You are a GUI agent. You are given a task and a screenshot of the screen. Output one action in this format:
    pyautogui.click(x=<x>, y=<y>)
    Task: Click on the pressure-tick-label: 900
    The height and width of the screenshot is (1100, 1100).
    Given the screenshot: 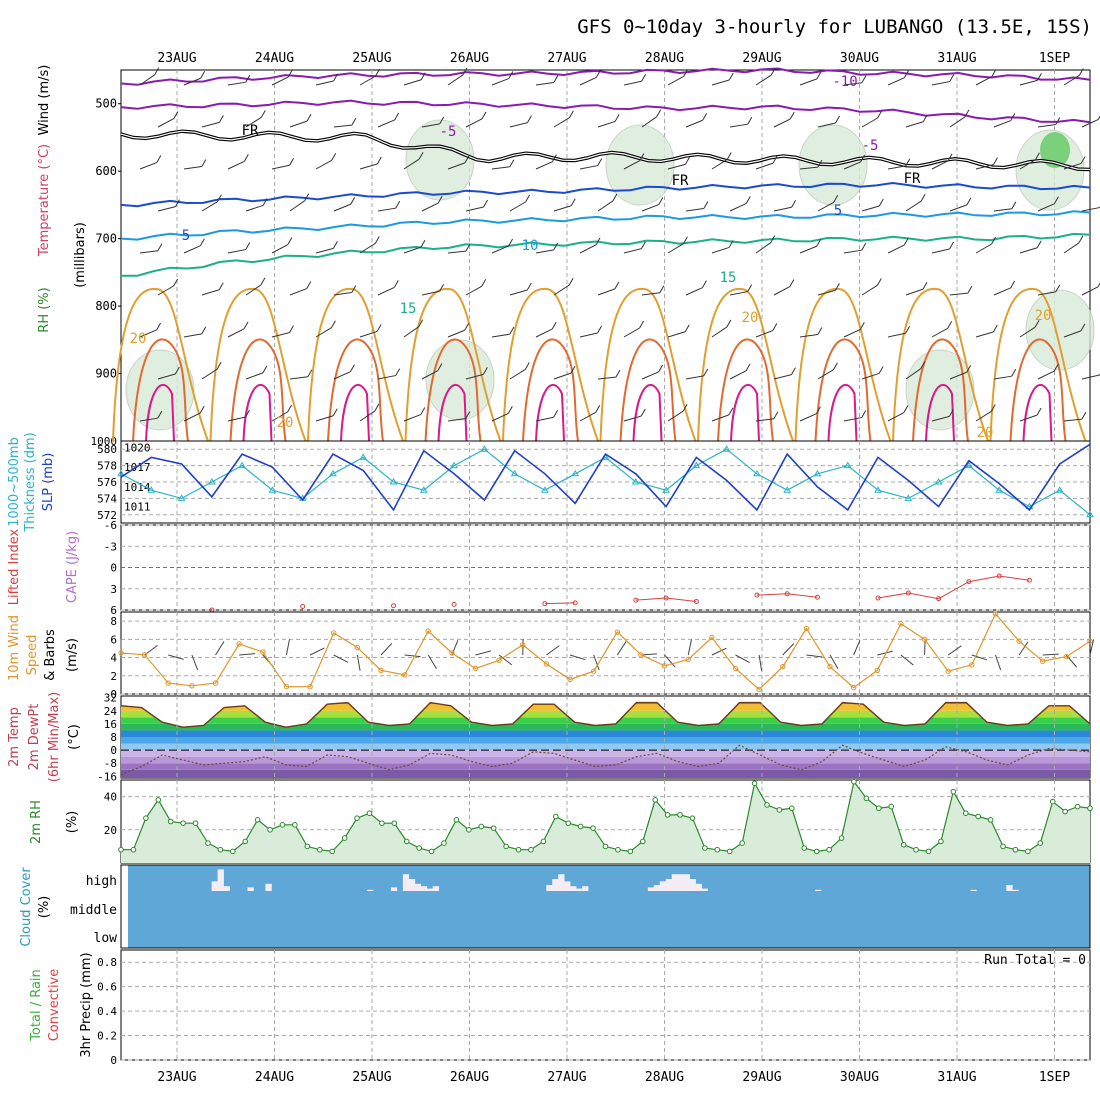 What is the action you would take?
    pyautogui.click(x=106, y=374)
    